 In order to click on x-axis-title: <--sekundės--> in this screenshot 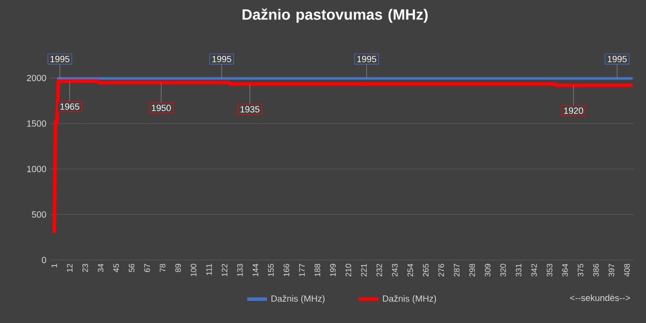, I will do `click(600, 298)`.